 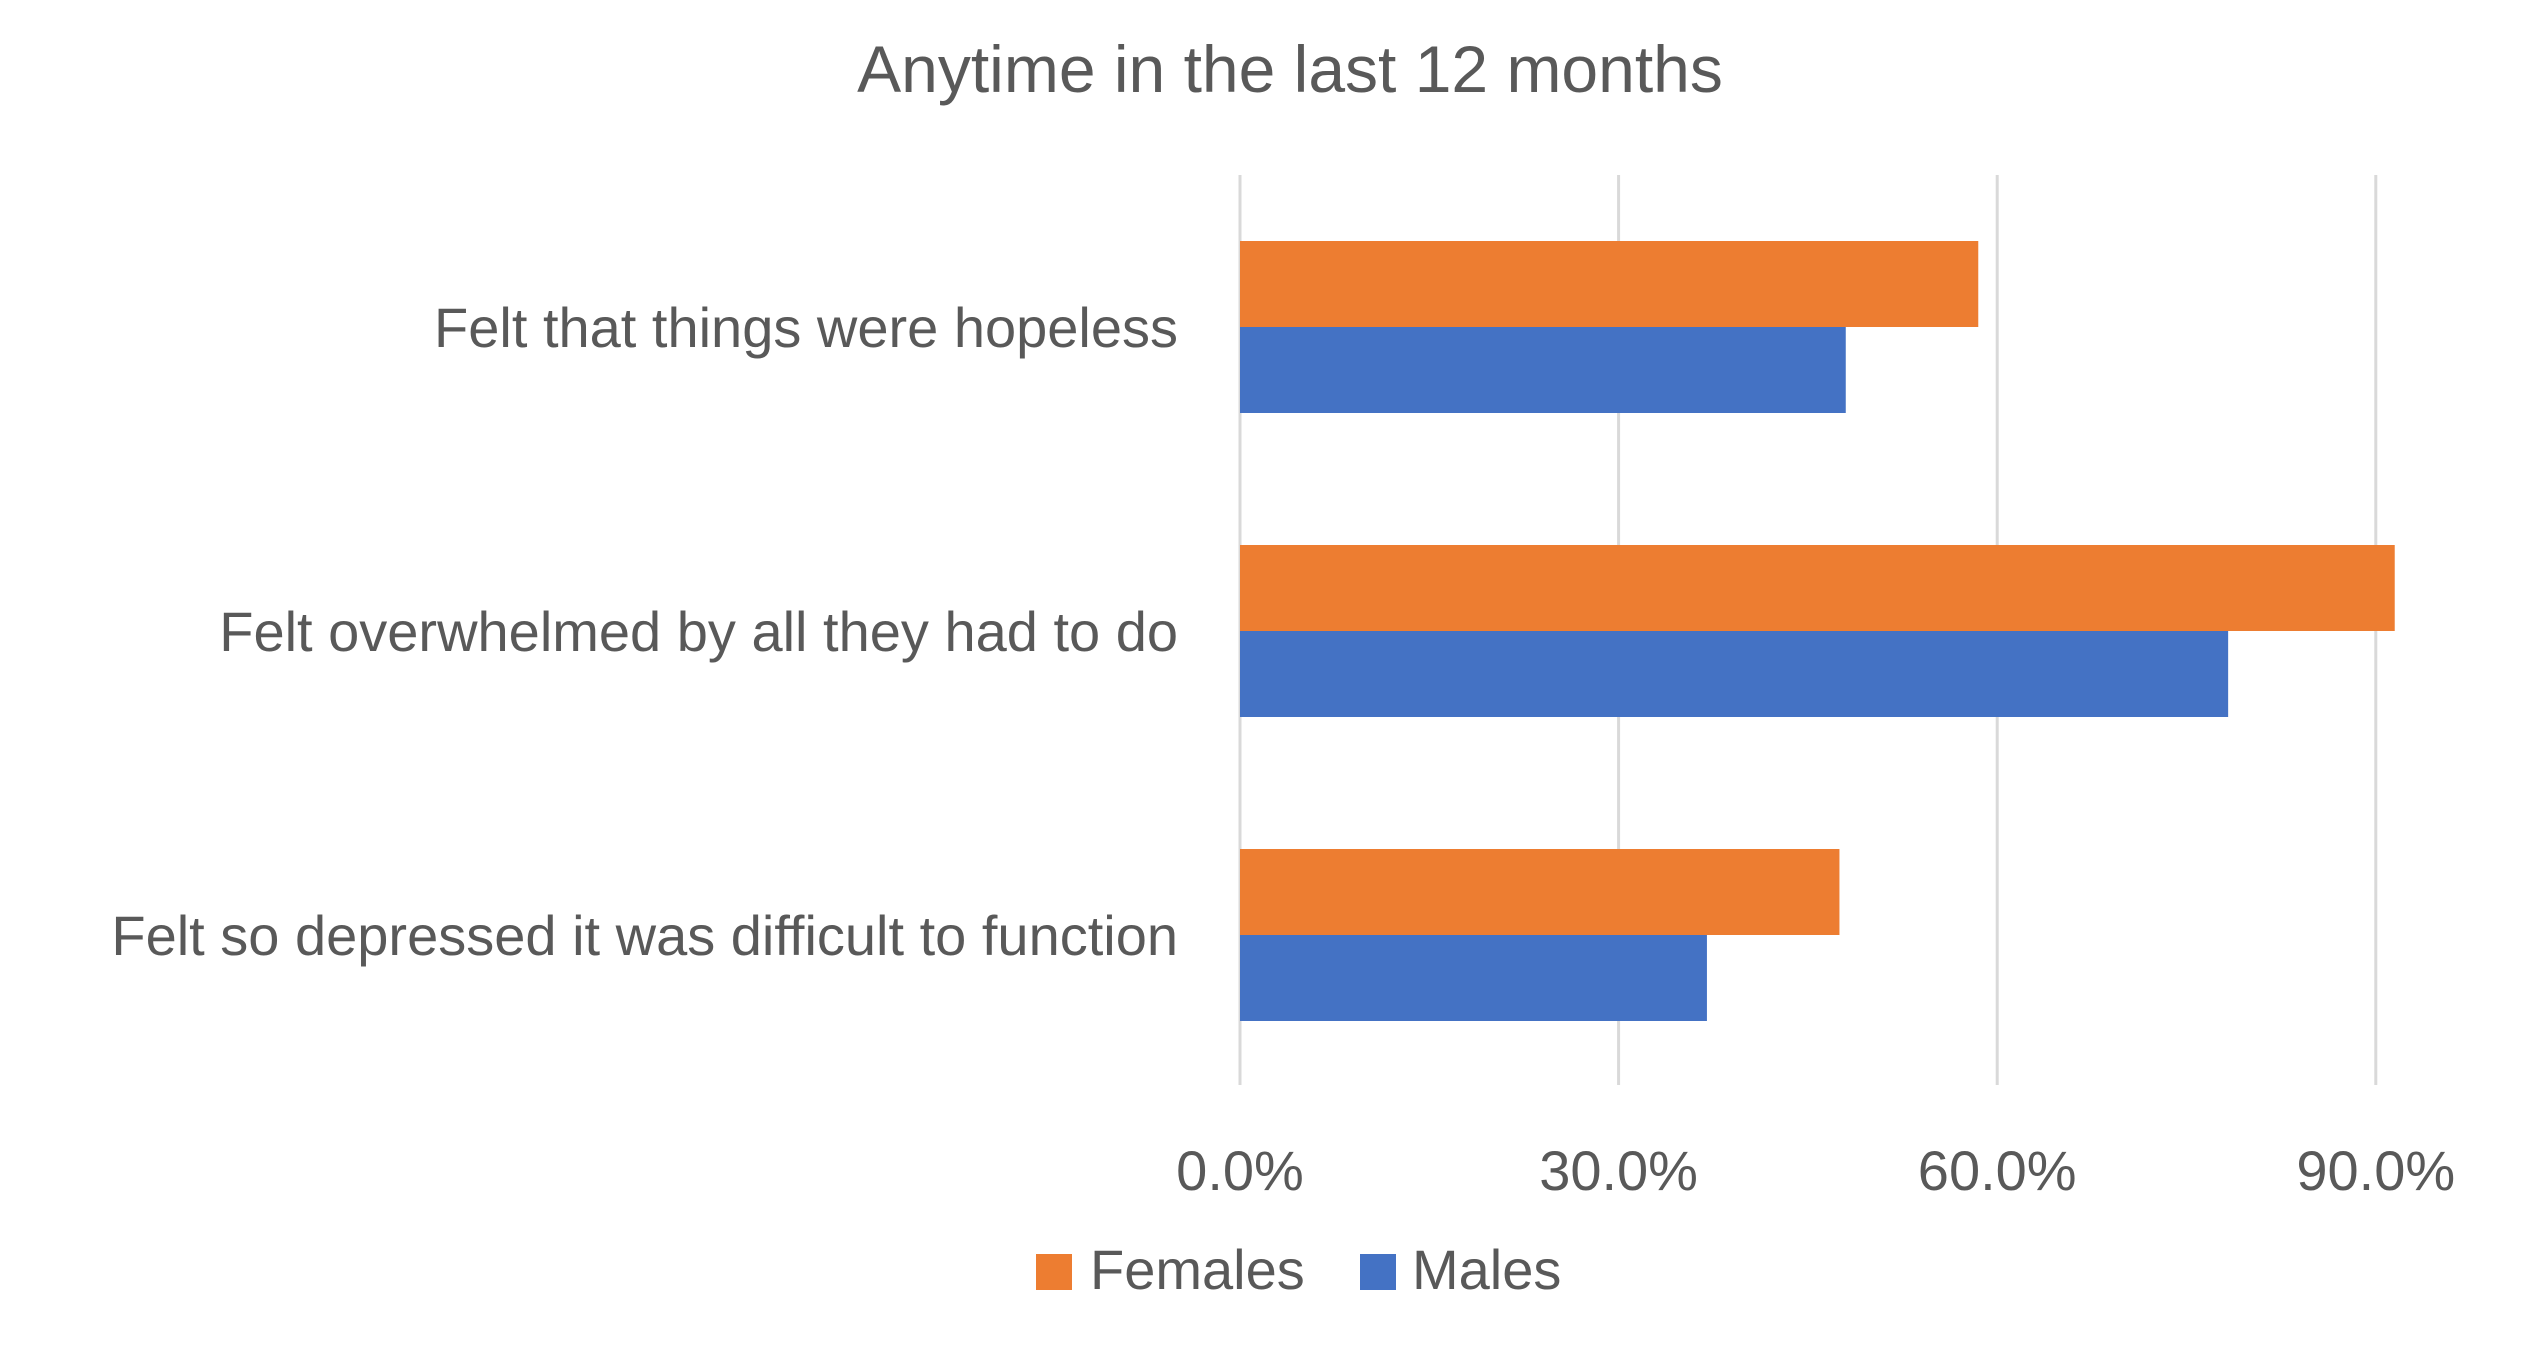 I want to click on legend-label-females: Females, so click(x=1197, y=1269).